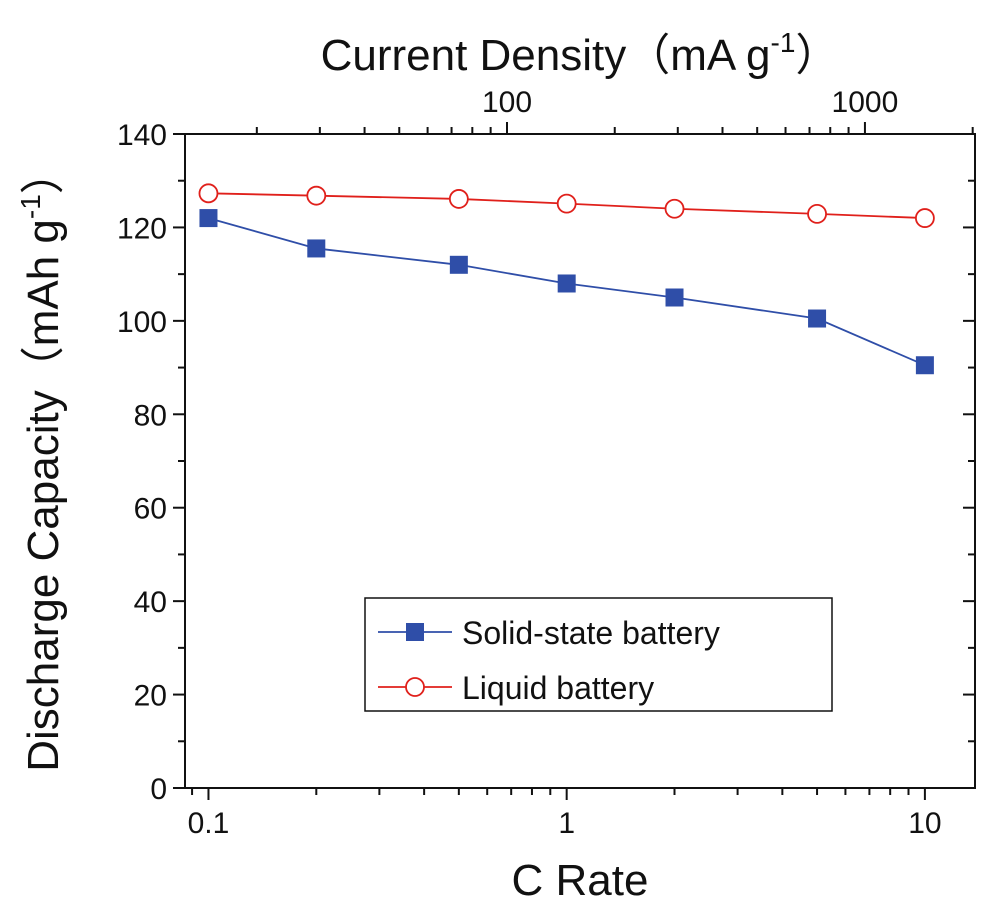 Image resolution: width=1003 pixels, height=908 pixels. What do you see at coordinates (591, 633) in the screenshot?
I see `legend-label: Solid-state battery` at bounding box center [591, 633].